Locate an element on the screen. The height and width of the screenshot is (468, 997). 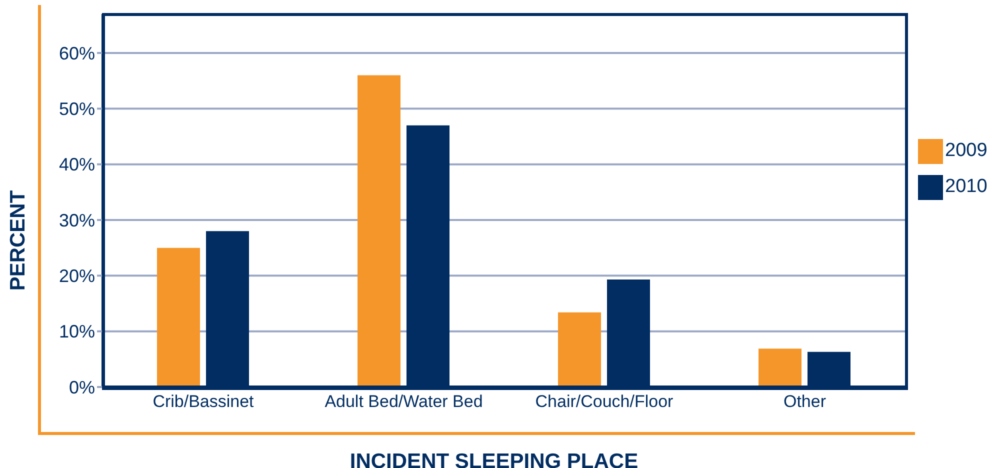
y-tick-label: 60% is located at coordinates (76, 53).